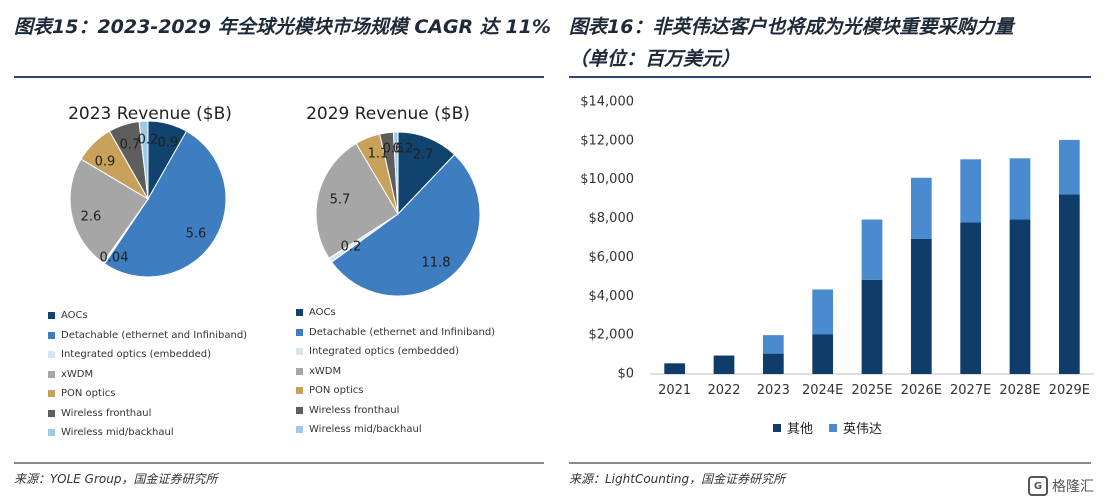 This screenshot has width=1108, height=502. Describe the element at coordinates (1073, 487) in the screenshot. I see `watermark-text: 格隆汇` at that location.